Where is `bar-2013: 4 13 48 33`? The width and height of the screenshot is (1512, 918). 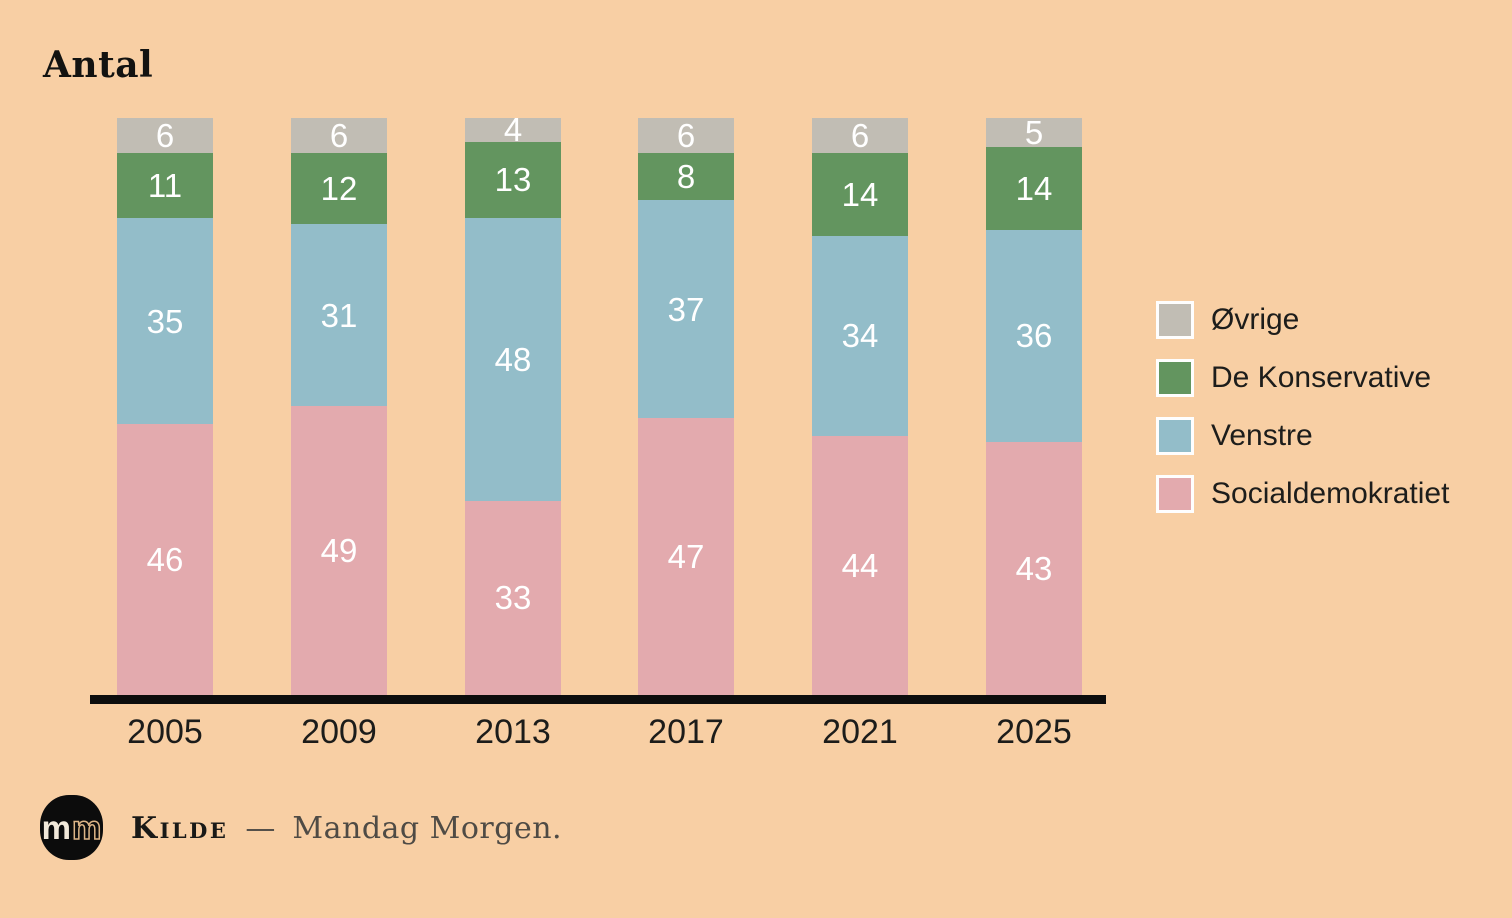 bar-2013: 4 13 48 33 is located at coordinates (513, 404).